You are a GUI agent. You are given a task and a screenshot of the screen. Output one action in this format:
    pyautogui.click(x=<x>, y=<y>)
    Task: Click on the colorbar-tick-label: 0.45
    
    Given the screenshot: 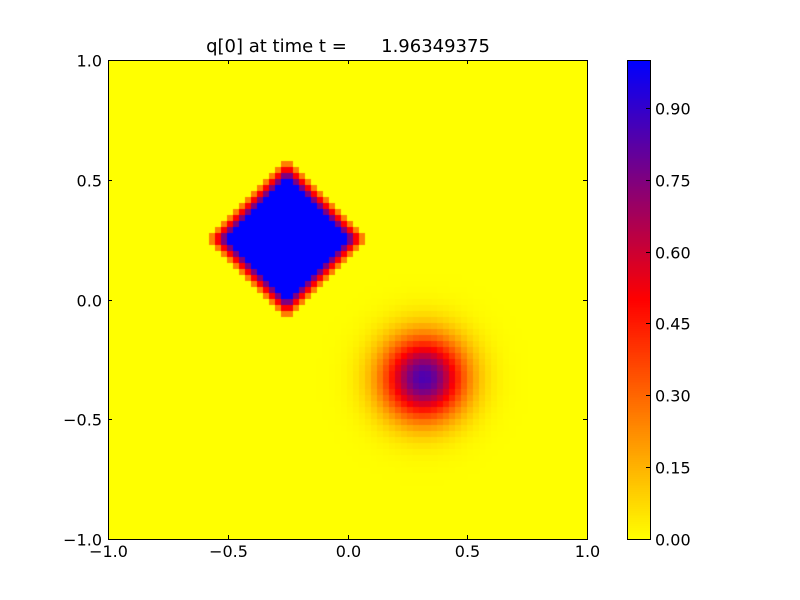 What is the action you would take?
    pyautogui.click(x=673, y=324)
    